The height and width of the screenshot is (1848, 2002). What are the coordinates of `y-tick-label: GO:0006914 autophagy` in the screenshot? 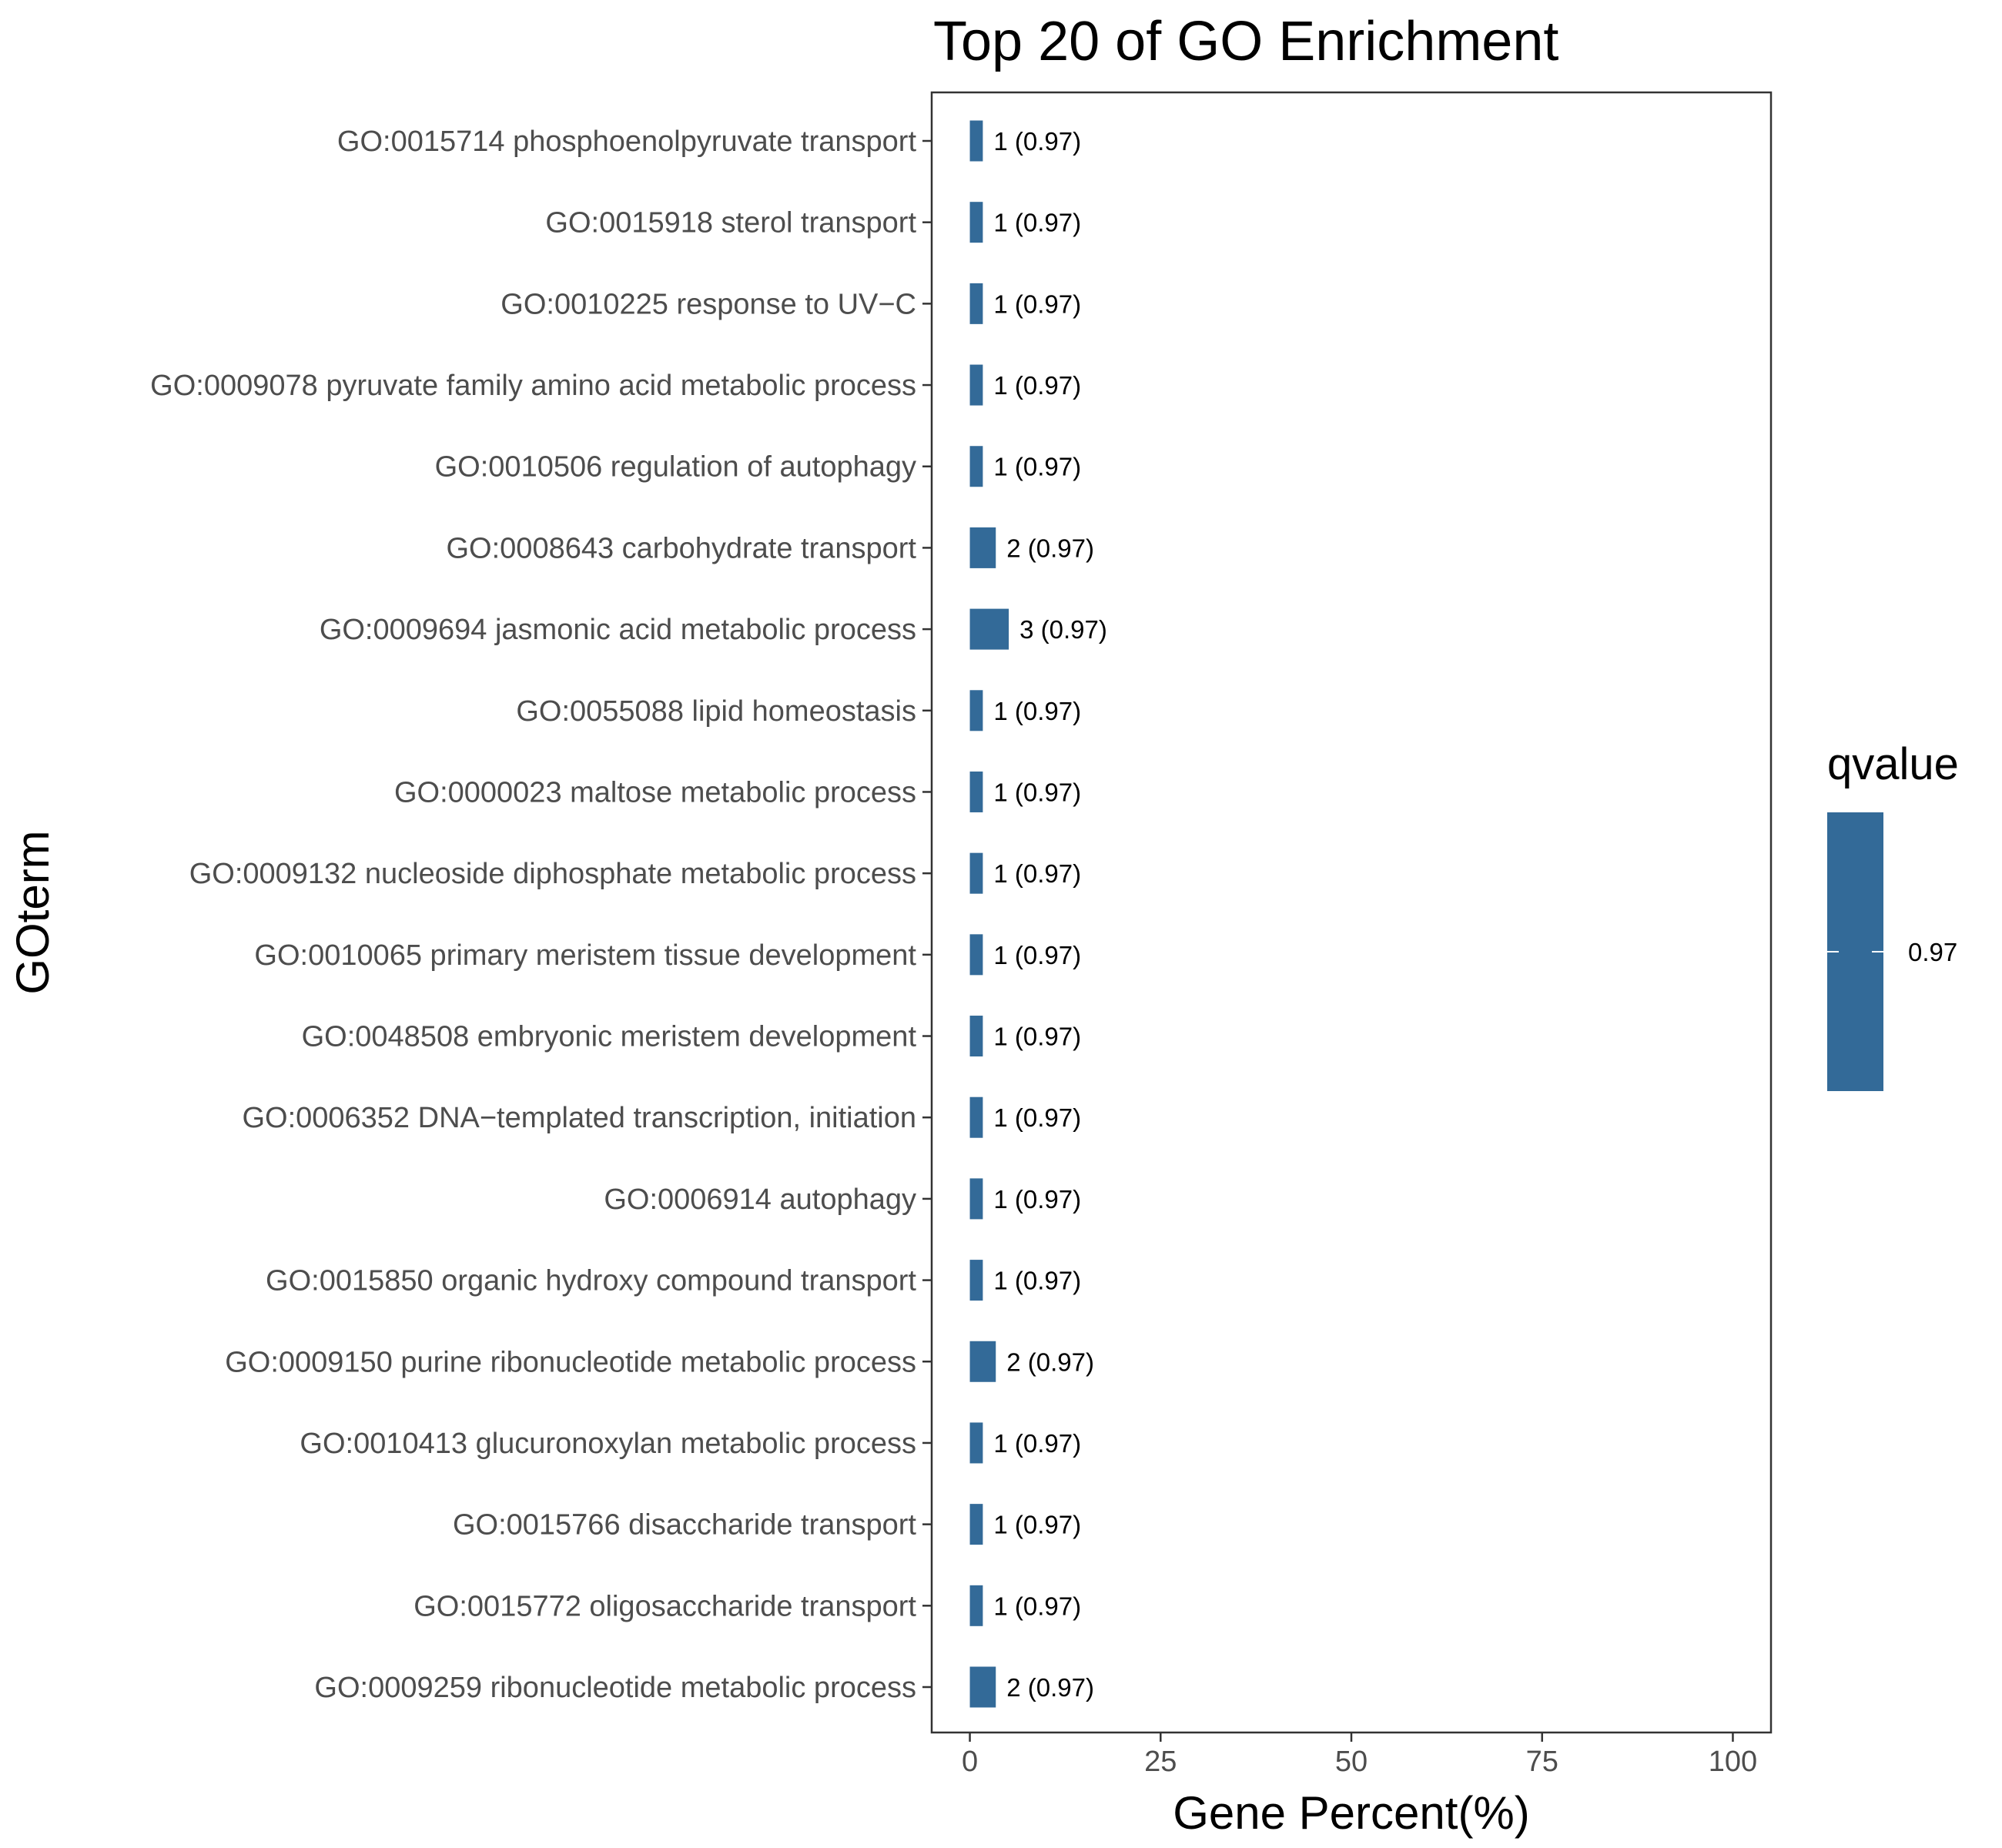 It's located at (760, 1199).